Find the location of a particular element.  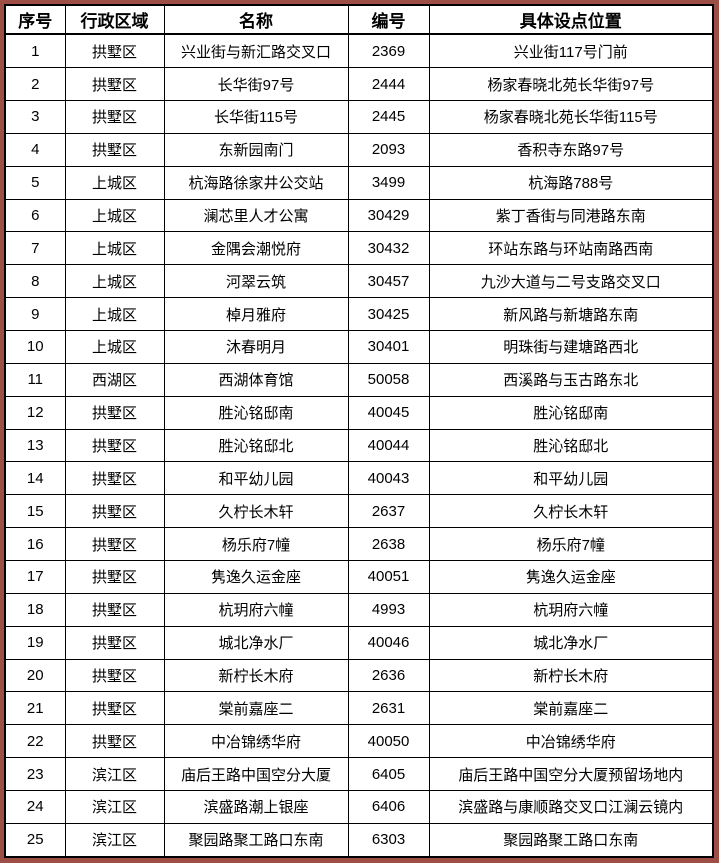

cell-location: 明珠街与建塘路西北 is located at coordinates (571, 346).